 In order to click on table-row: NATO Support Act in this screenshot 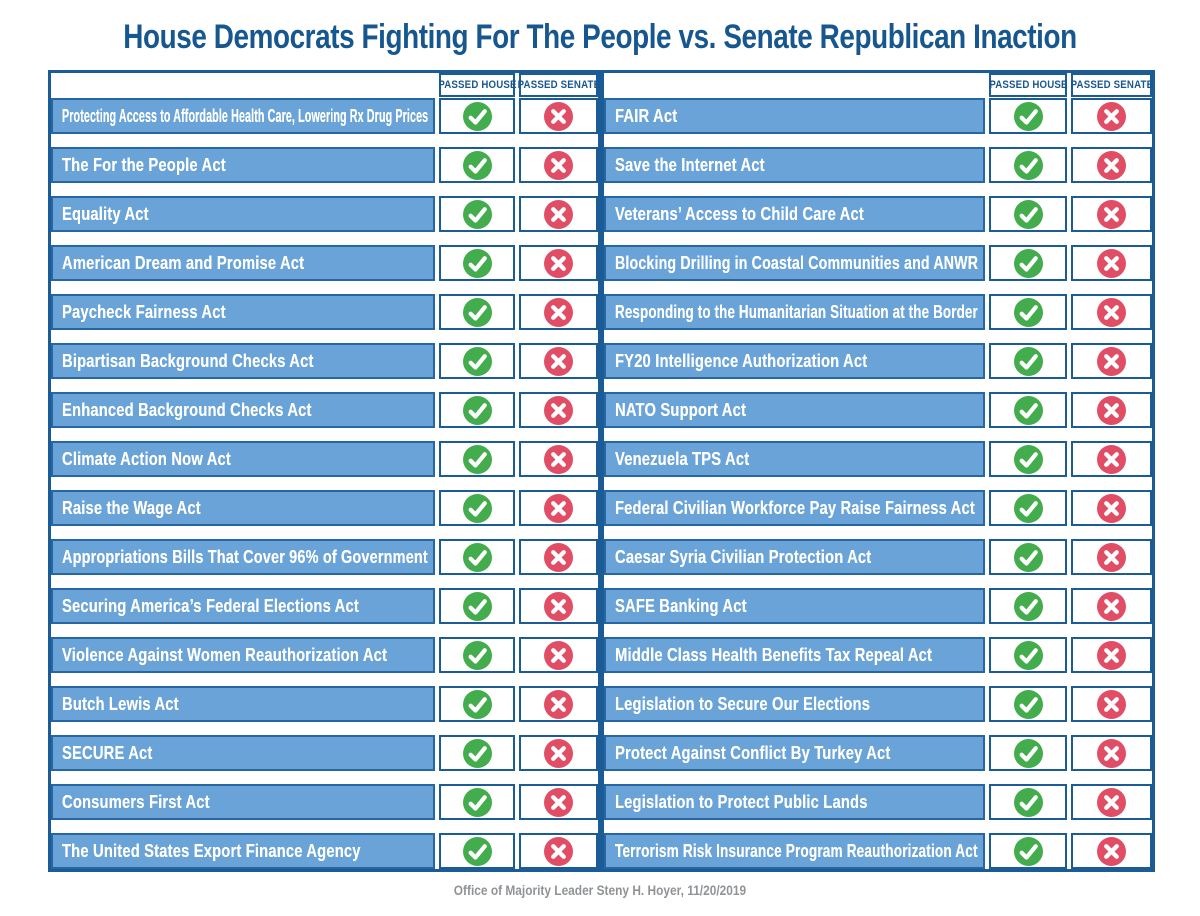, I will do `click(878, 410)`.